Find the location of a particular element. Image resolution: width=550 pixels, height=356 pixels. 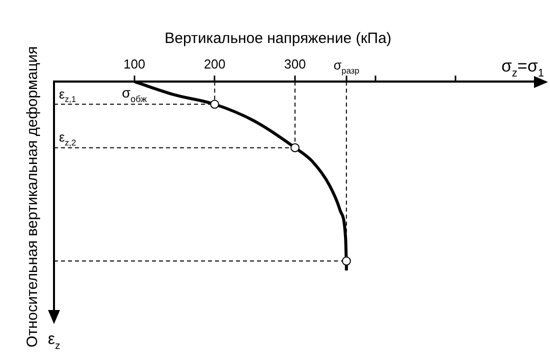

x-tick-label: 100 is located at coordinates (134, 64).